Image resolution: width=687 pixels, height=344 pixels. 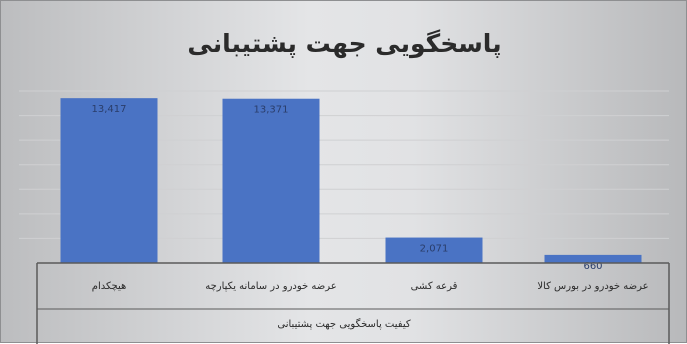 I want to click on category-tick-label: قرعه کشی, so click(x=434, y=286).